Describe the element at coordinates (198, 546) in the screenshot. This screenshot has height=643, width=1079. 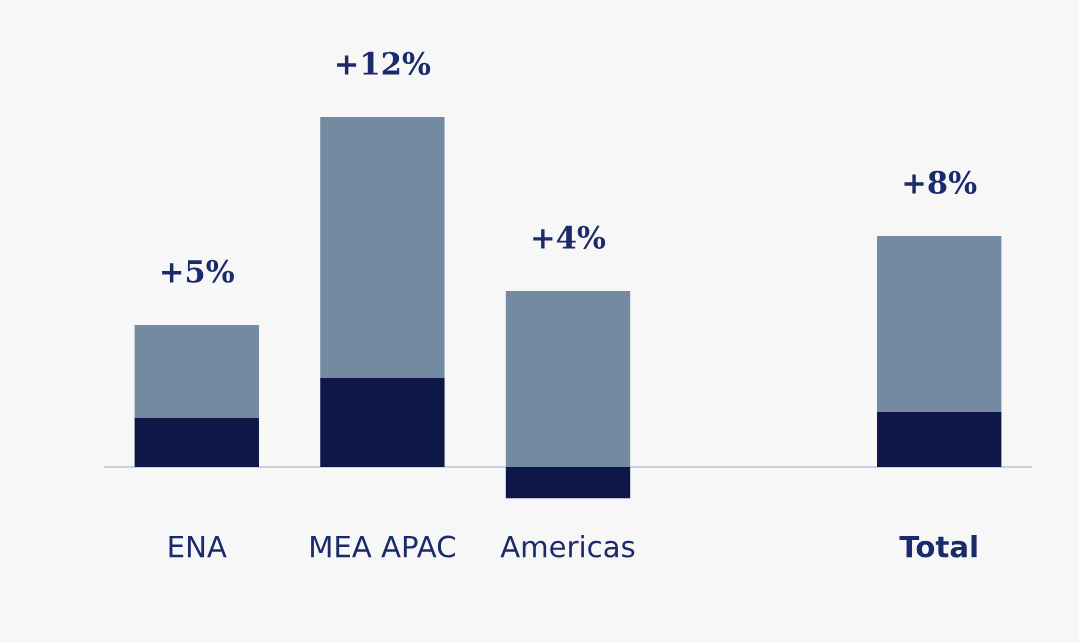
I see `x-tick-label: ENA` at that location.